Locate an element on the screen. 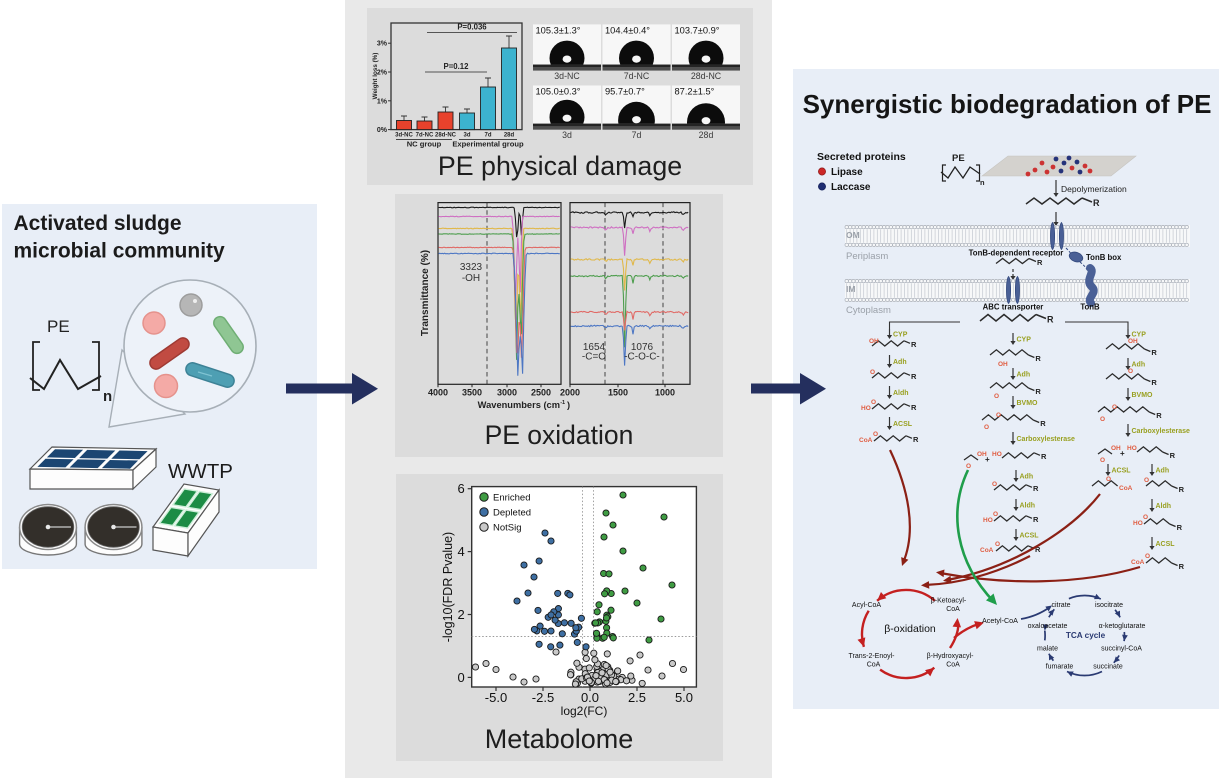 This screenshot has width=1224, height=778. svg-text: 28d-NC is located at coordinates (446, 136).